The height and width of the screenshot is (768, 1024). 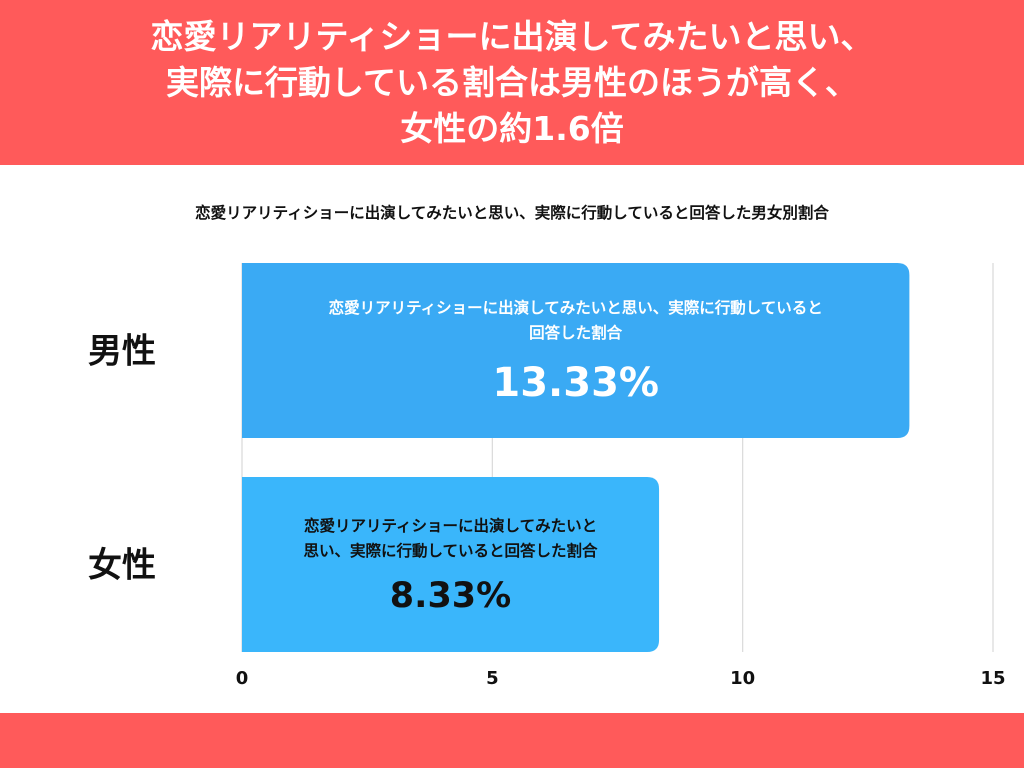 I want to click on bar-caption-female-2: 思い、実際に行動していると回答した割合, so click(x=451, y=550).